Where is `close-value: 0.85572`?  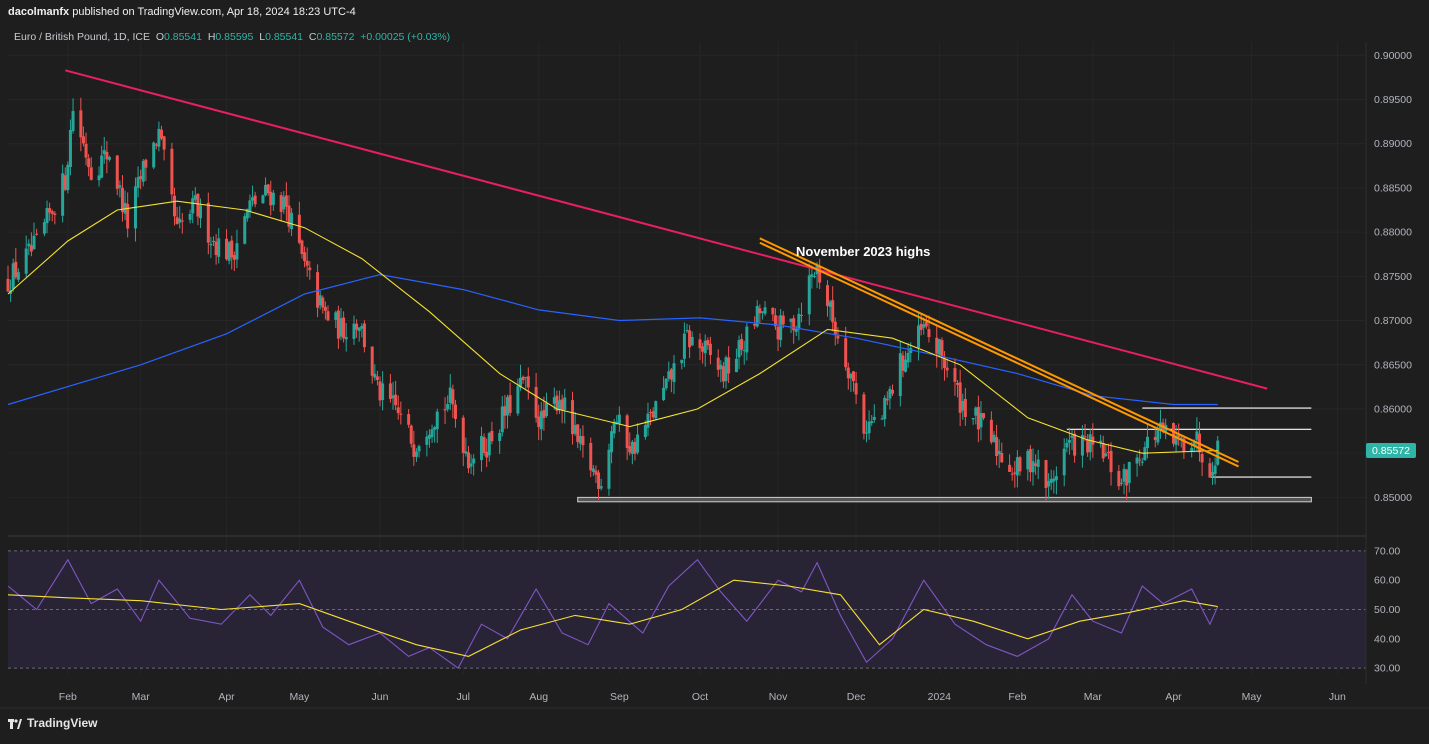 close-value: 0.85572 is located at coordinates (335, 37).